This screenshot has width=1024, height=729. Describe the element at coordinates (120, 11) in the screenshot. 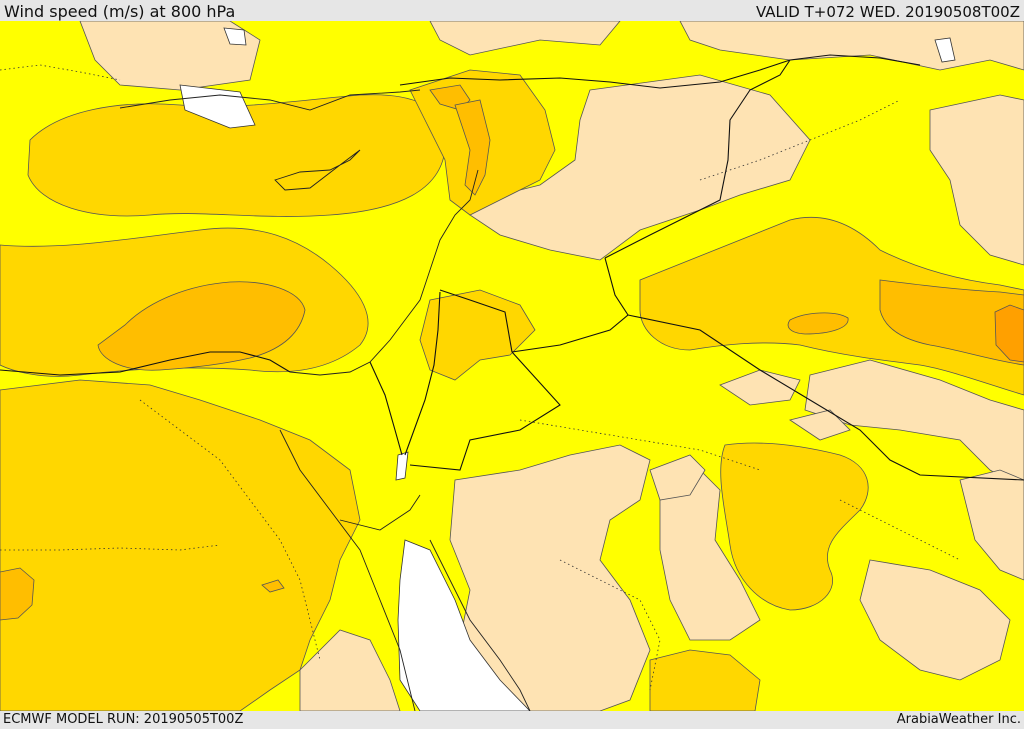

I see `map-title: Wind speed (m/s) at 800 hPa` at that location.